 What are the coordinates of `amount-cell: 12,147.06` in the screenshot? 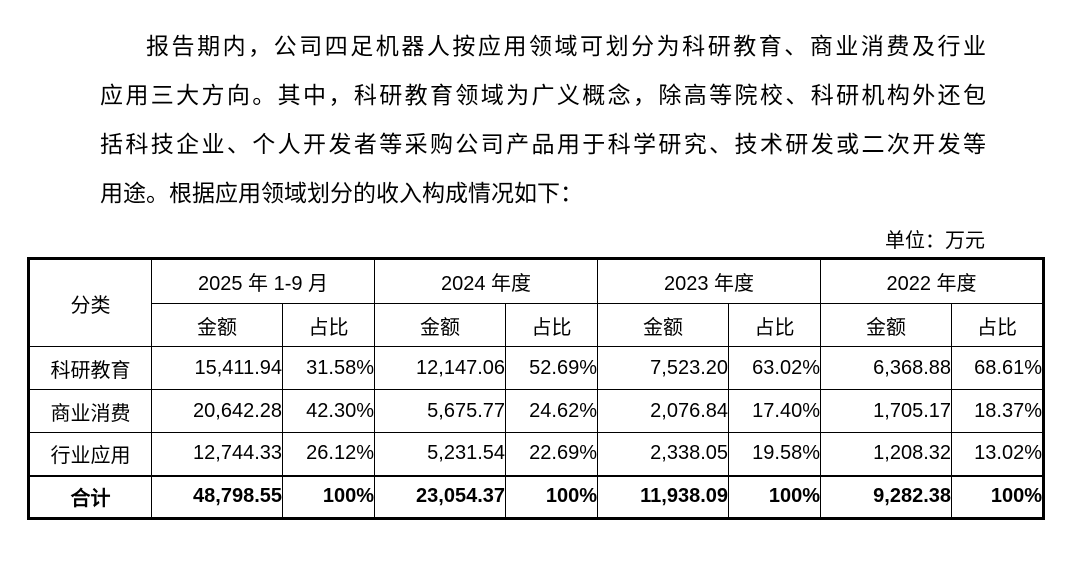 It's located at (440, 368).